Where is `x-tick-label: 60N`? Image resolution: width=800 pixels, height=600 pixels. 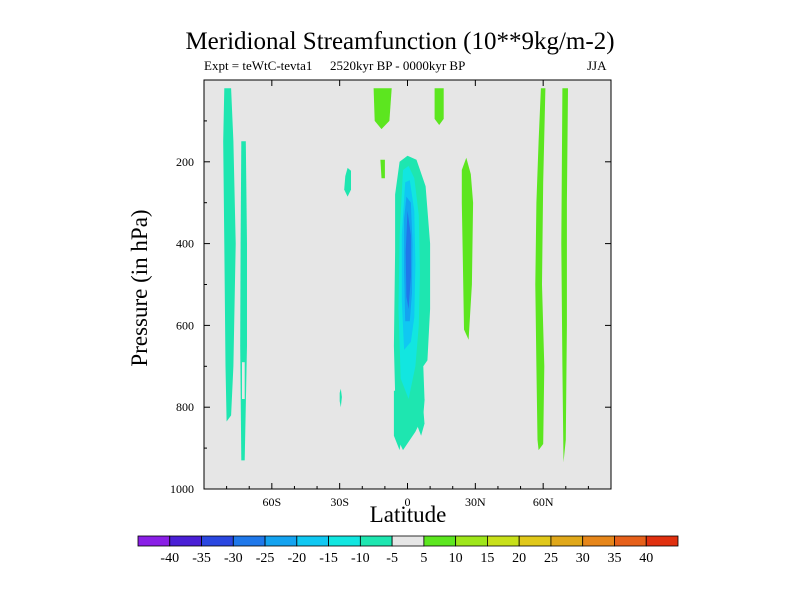 x-tick-label: 60N is located at coordinates (543, 502).